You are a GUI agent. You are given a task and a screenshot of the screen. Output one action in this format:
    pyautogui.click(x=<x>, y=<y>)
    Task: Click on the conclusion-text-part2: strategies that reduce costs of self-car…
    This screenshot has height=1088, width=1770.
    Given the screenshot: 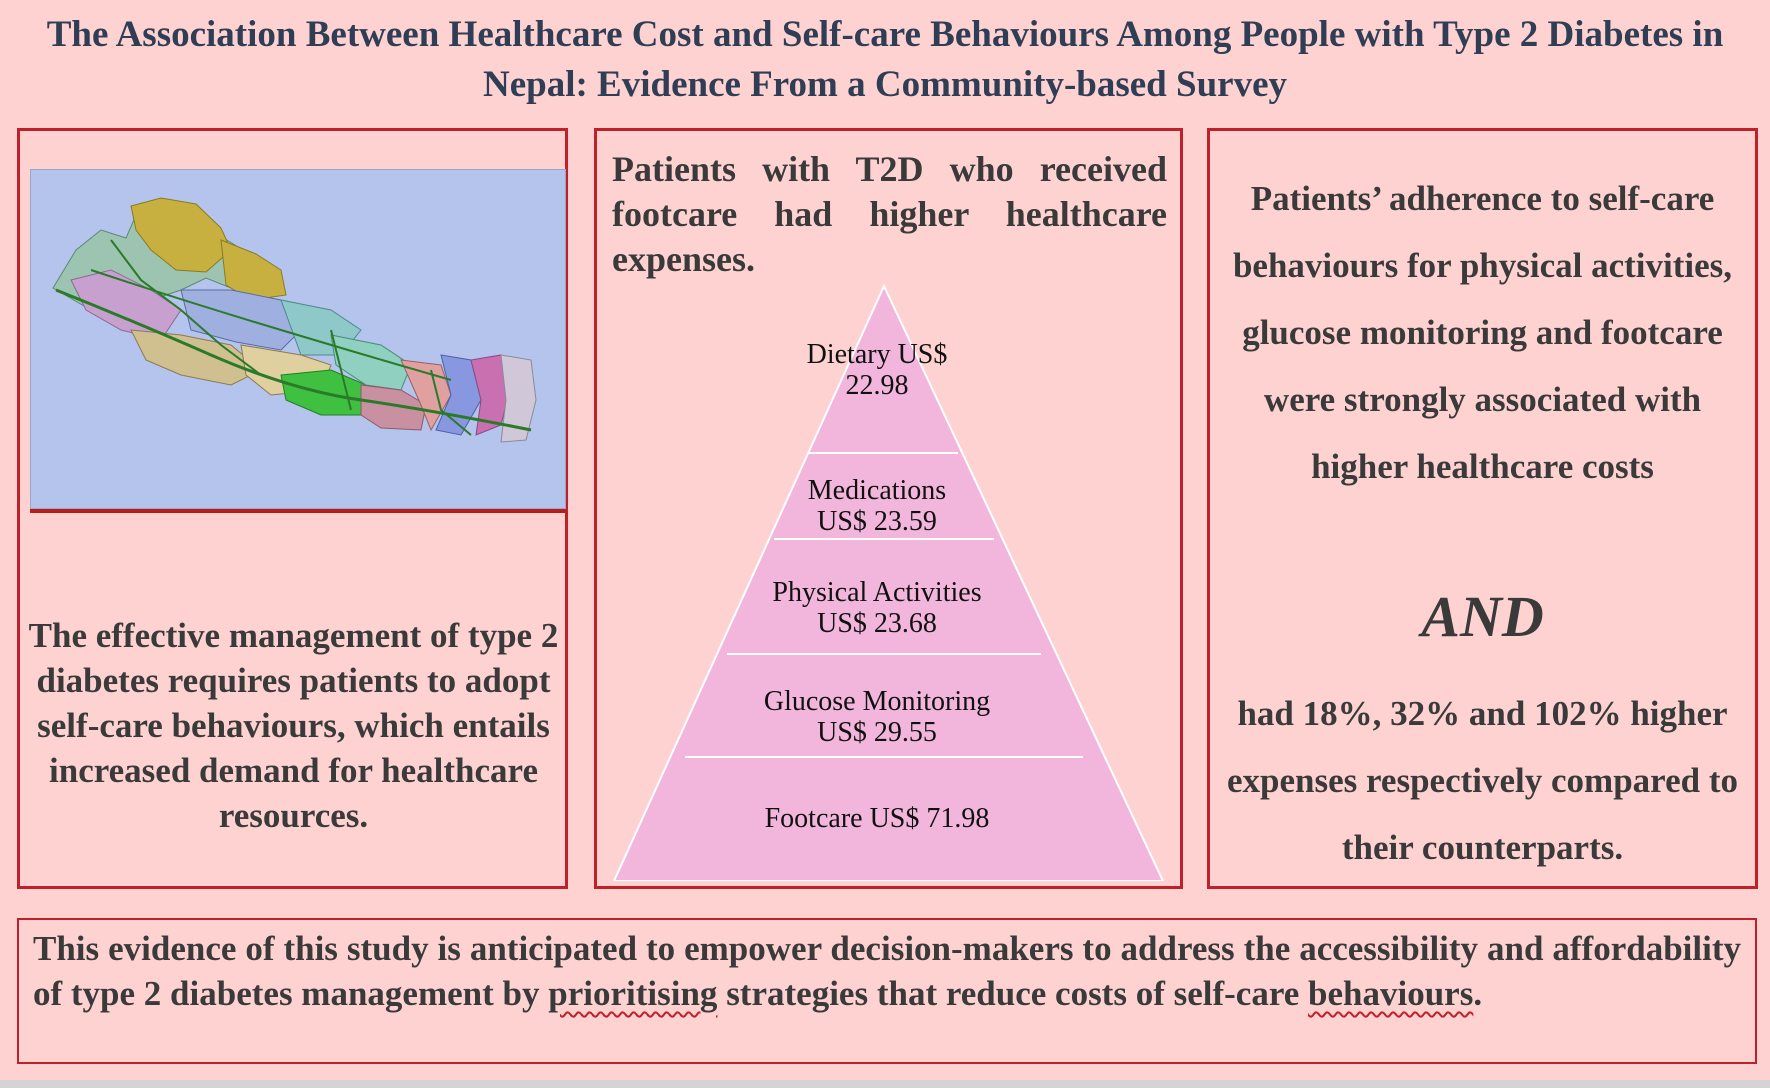 What is the action you would take?
    pyautogui.click(x=1013, y=993)
    